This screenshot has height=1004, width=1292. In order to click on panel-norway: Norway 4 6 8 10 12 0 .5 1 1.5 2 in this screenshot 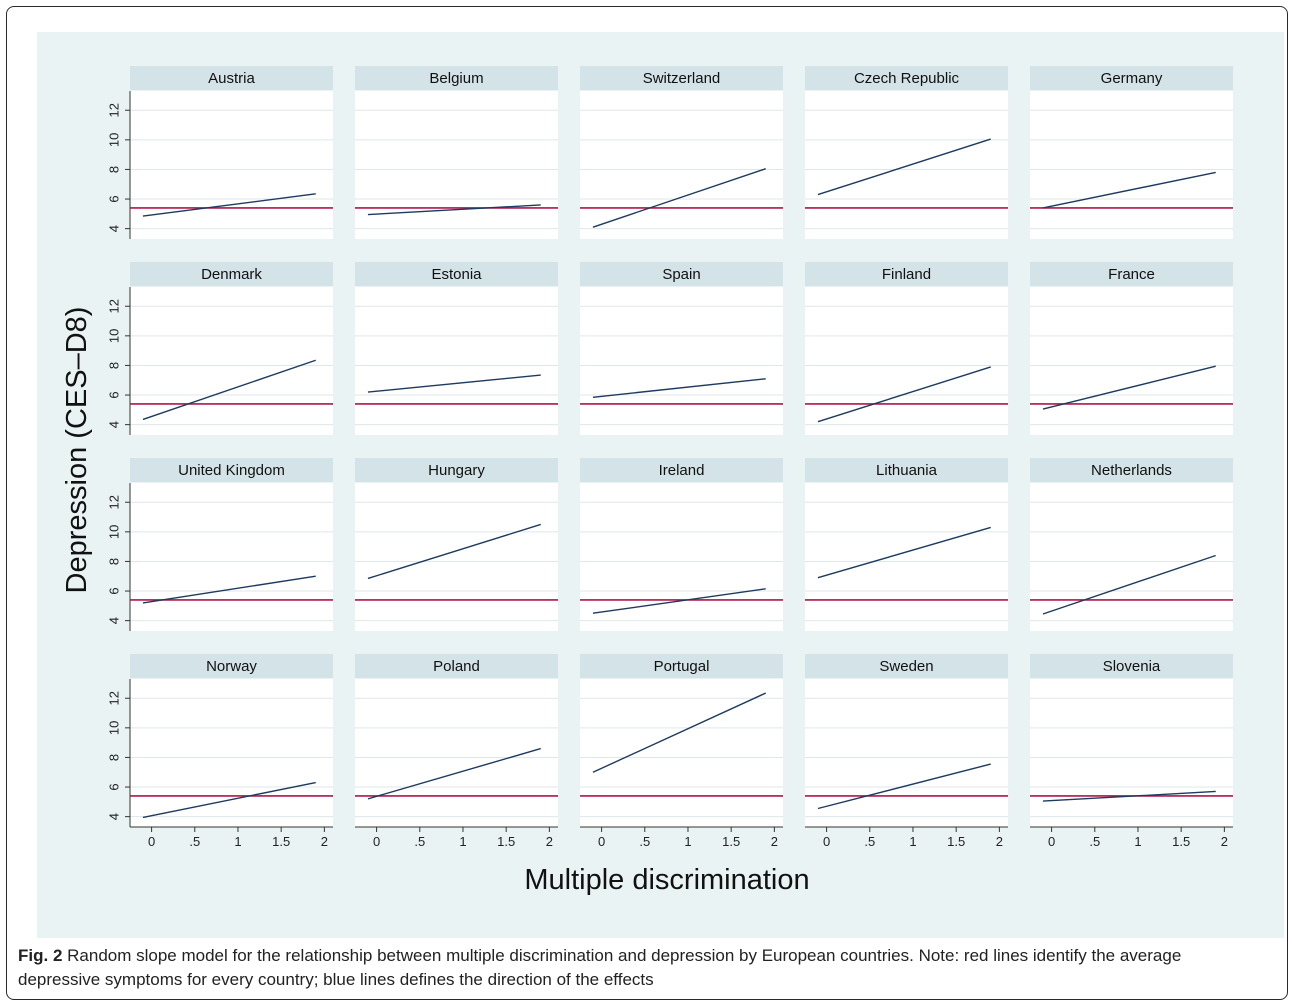, I will do `click(220, 751)`.